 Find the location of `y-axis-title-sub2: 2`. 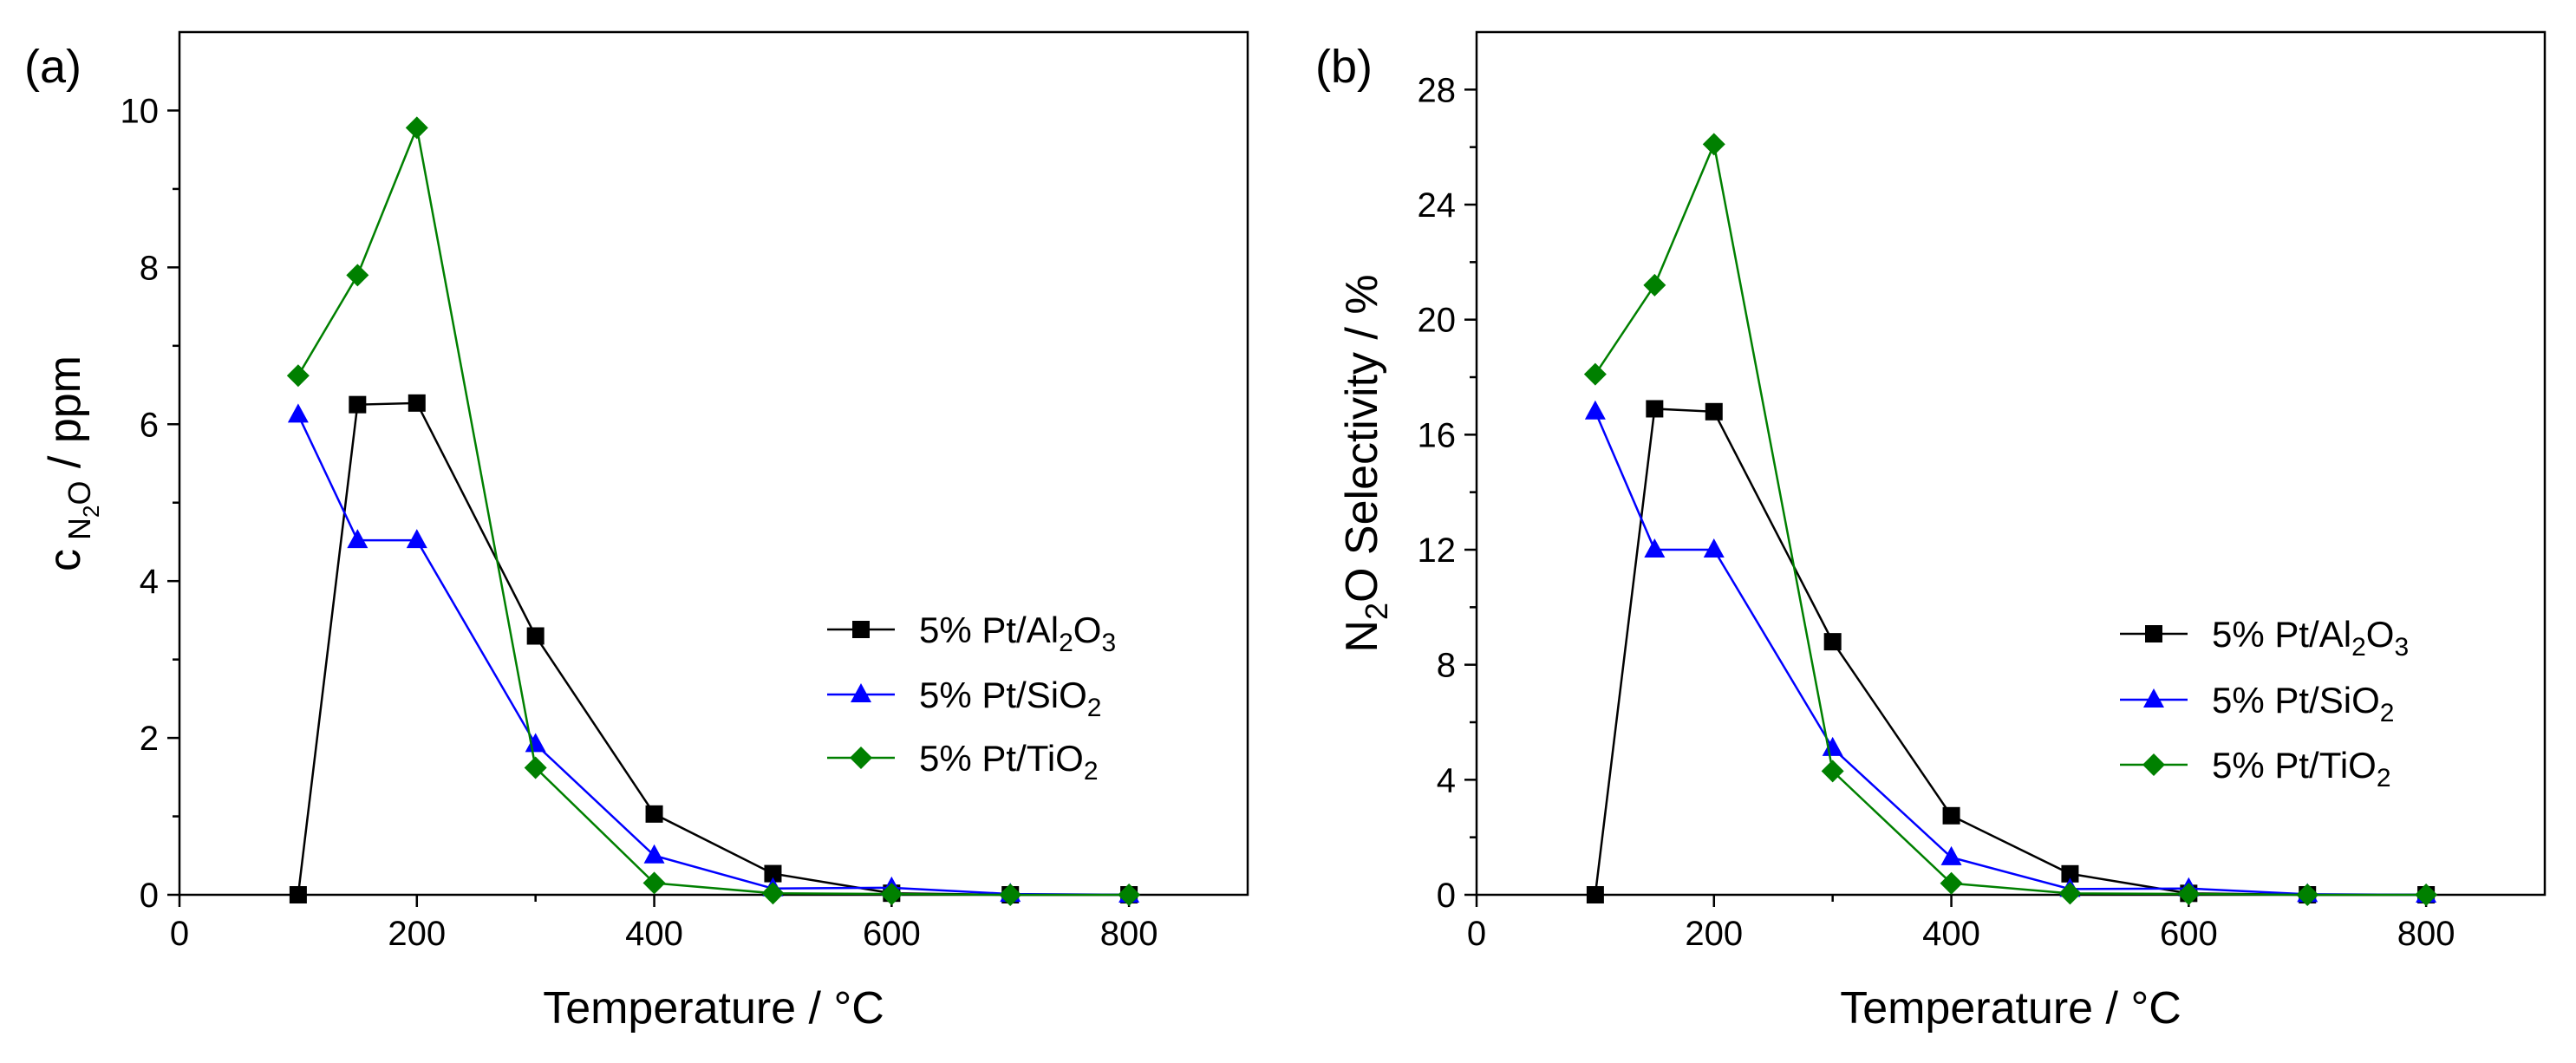

y-axis-title-sub2: 2 is located at coordinates (91, 511).